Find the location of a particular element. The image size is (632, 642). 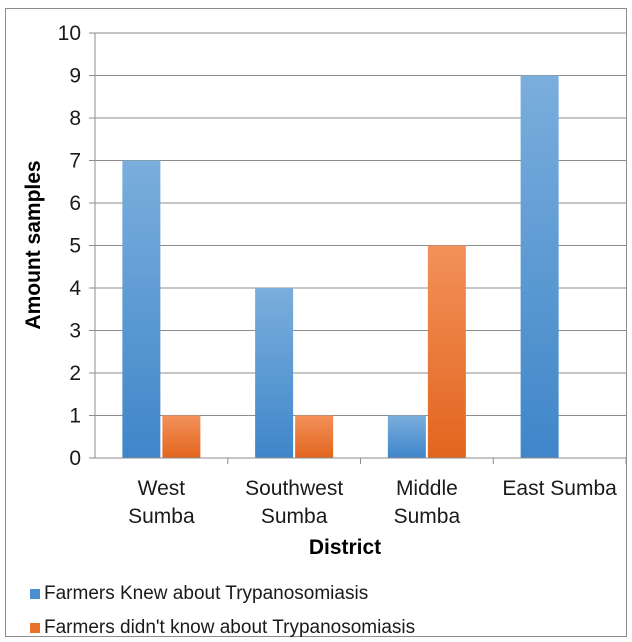

y-tick-label-7: 7 is located at coordinates (75, 161).